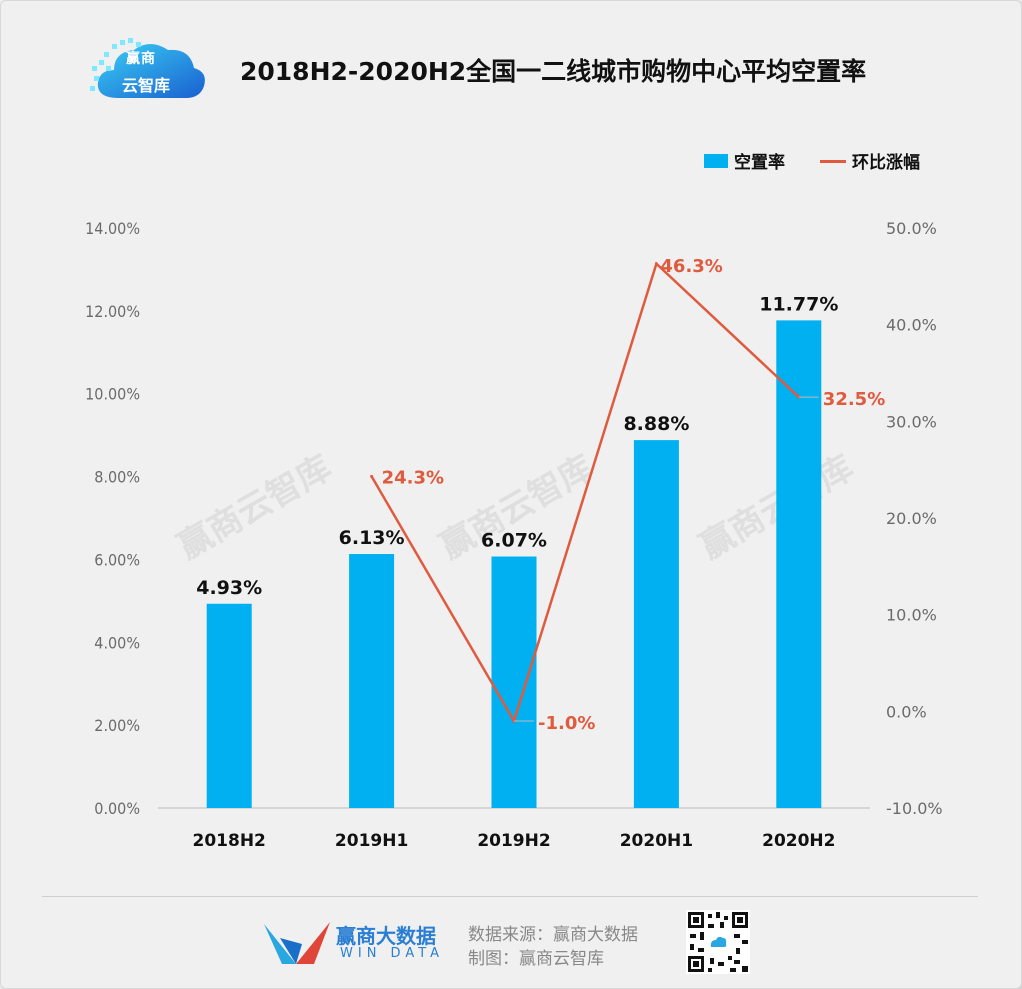 This screenshot has width=1022, height=989. I want to click on y-right-tick-label: 10.0%, so click(911, 615).